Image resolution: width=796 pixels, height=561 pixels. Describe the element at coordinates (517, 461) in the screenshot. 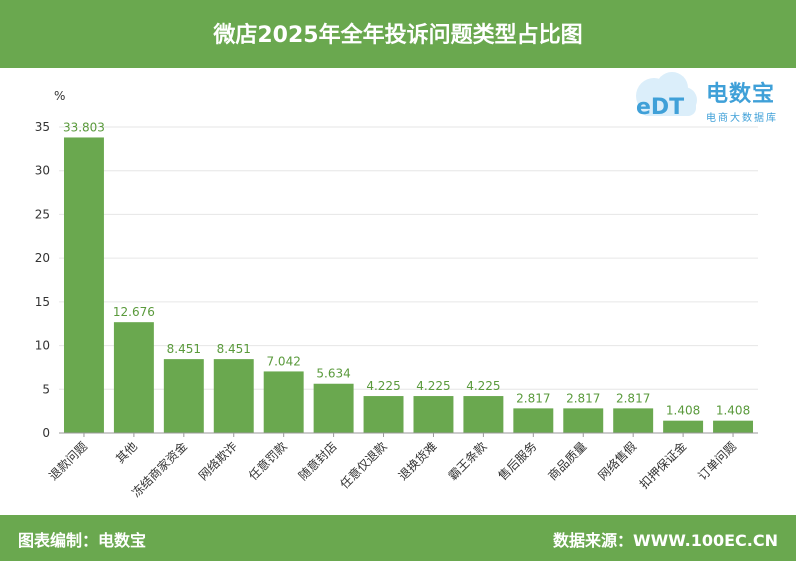

I see `x-tick-label: 售后服务` at that location.